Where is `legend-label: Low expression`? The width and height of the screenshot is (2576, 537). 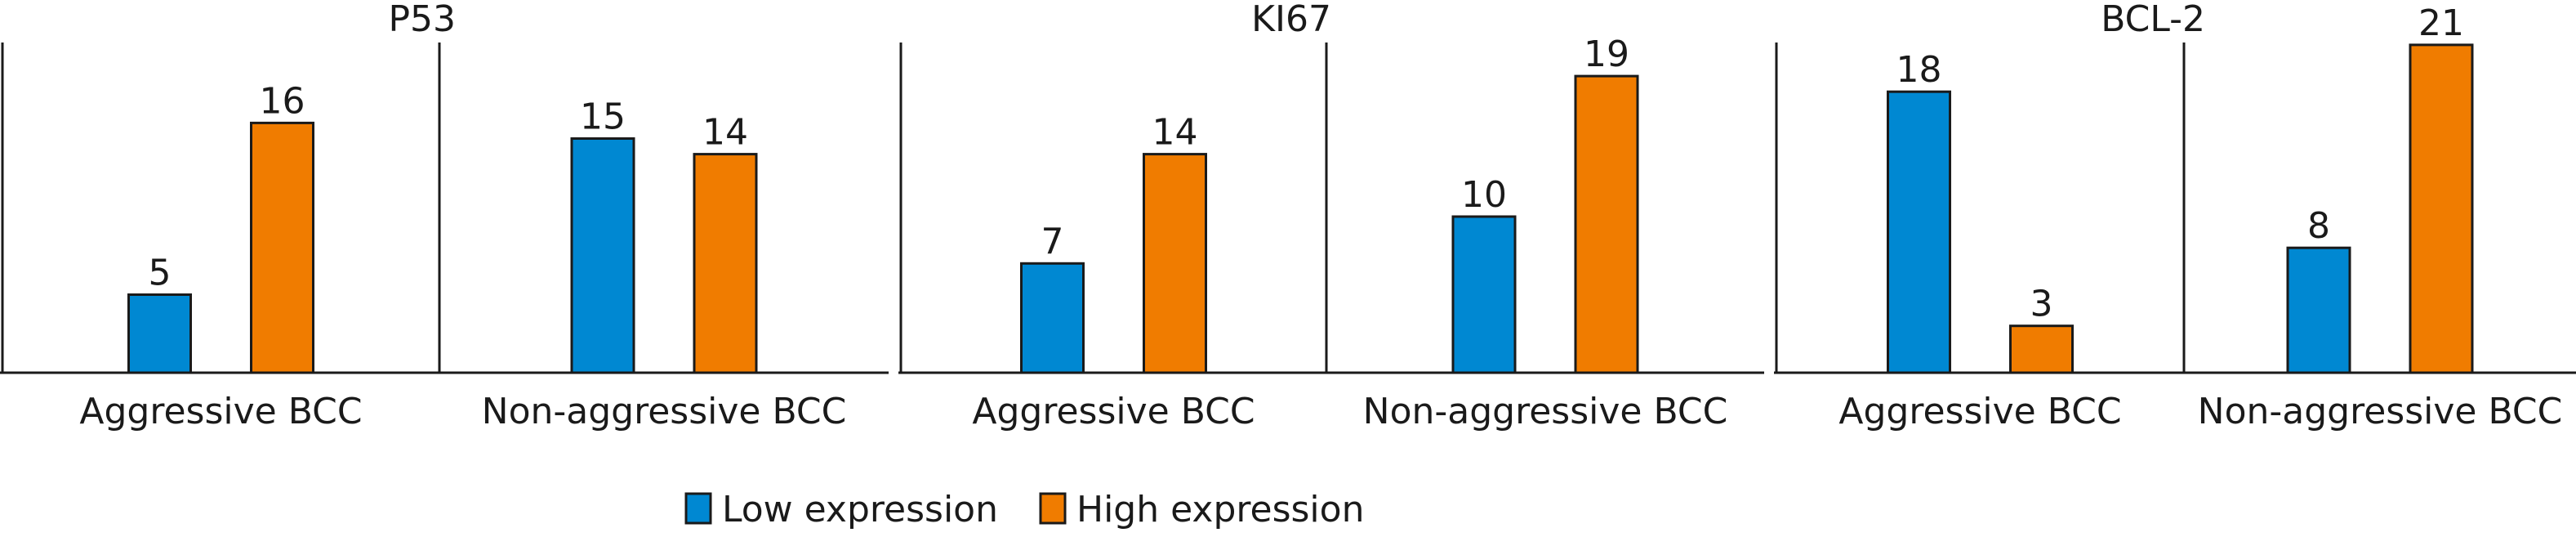
legend-label: Low expression is located at coordinates (860, 509).